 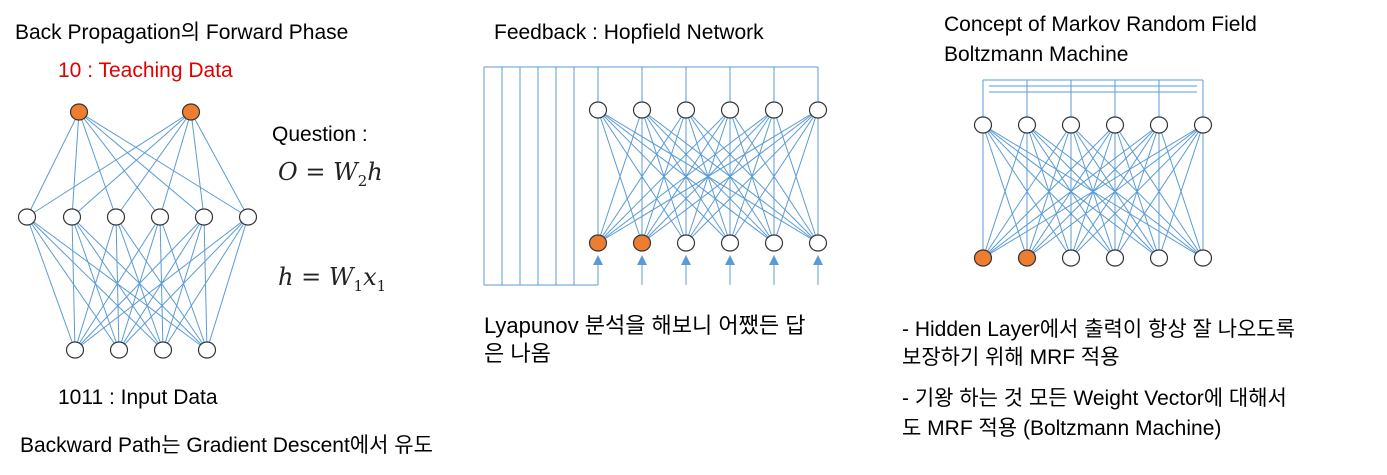 What do you see at coordinates (362, 180) in the screenshot?
I see `eq1-weight-sub: 2` at bounding box center [362, 180].